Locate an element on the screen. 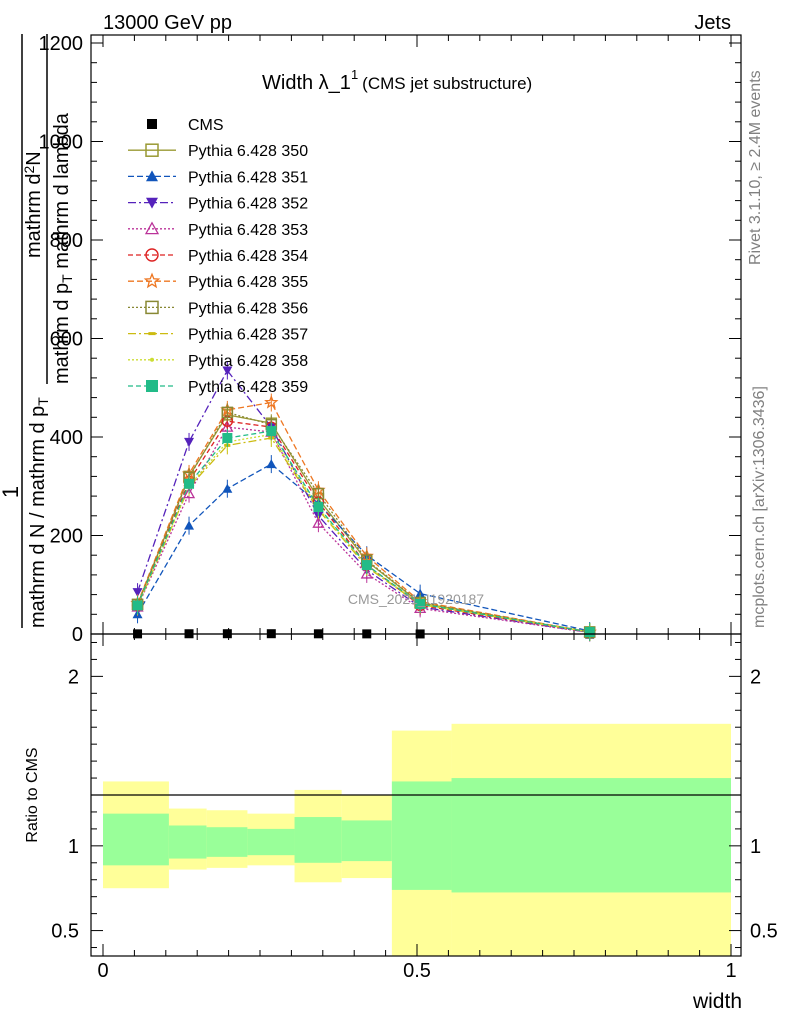  mcplots-label: mcplots.cern.ch [arXiv:1306.3436] is located at coordinates (759, 507).